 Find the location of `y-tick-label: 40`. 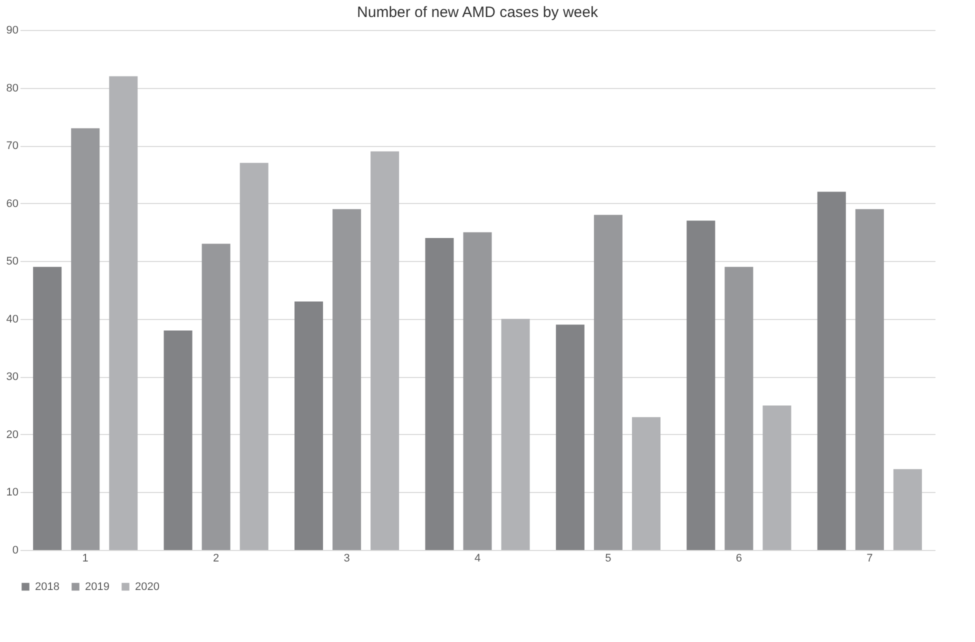

y-tick-label: 40 is located at coordinates (12, 319).